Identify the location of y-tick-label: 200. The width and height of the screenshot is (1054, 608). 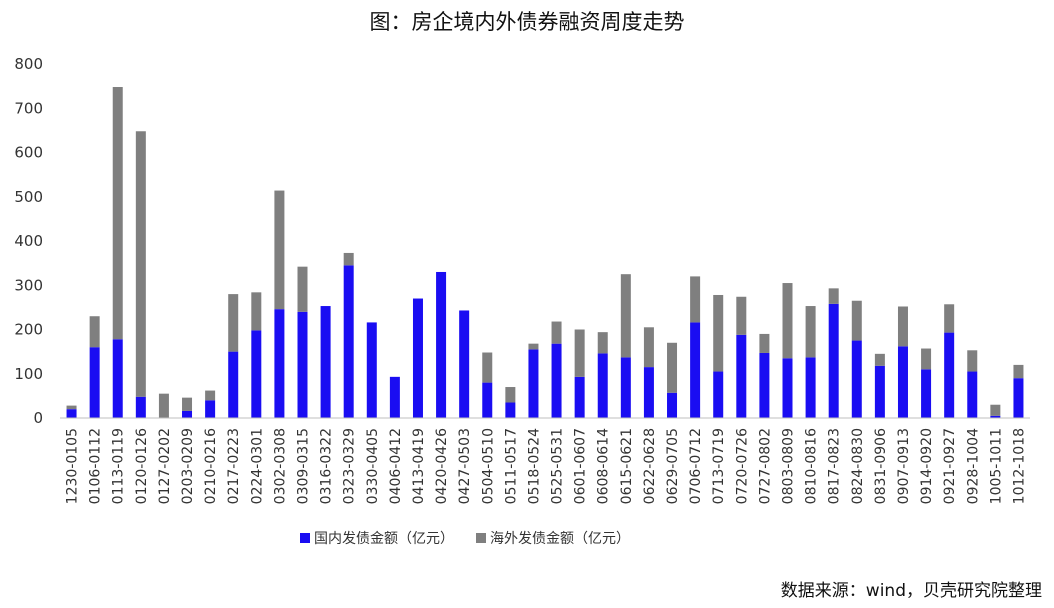
(28, 330).